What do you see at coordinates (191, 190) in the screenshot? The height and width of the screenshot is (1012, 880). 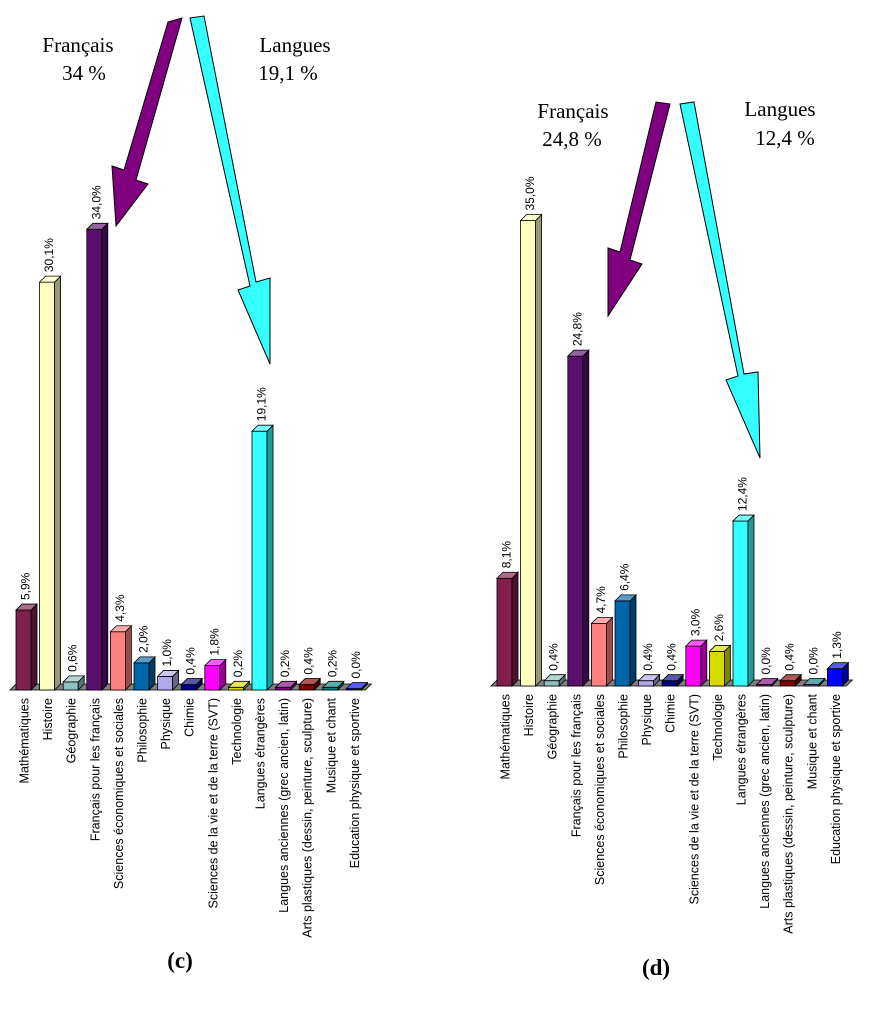 I see `chart-c-arrows` at bounding box center [191, 190].